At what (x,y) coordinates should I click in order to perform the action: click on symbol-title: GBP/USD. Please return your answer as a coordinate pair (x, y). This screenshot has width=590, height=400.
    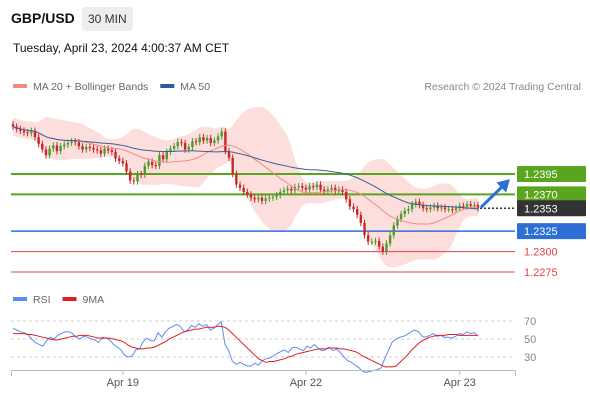
    Looking at the image, I should click on (43, 18).